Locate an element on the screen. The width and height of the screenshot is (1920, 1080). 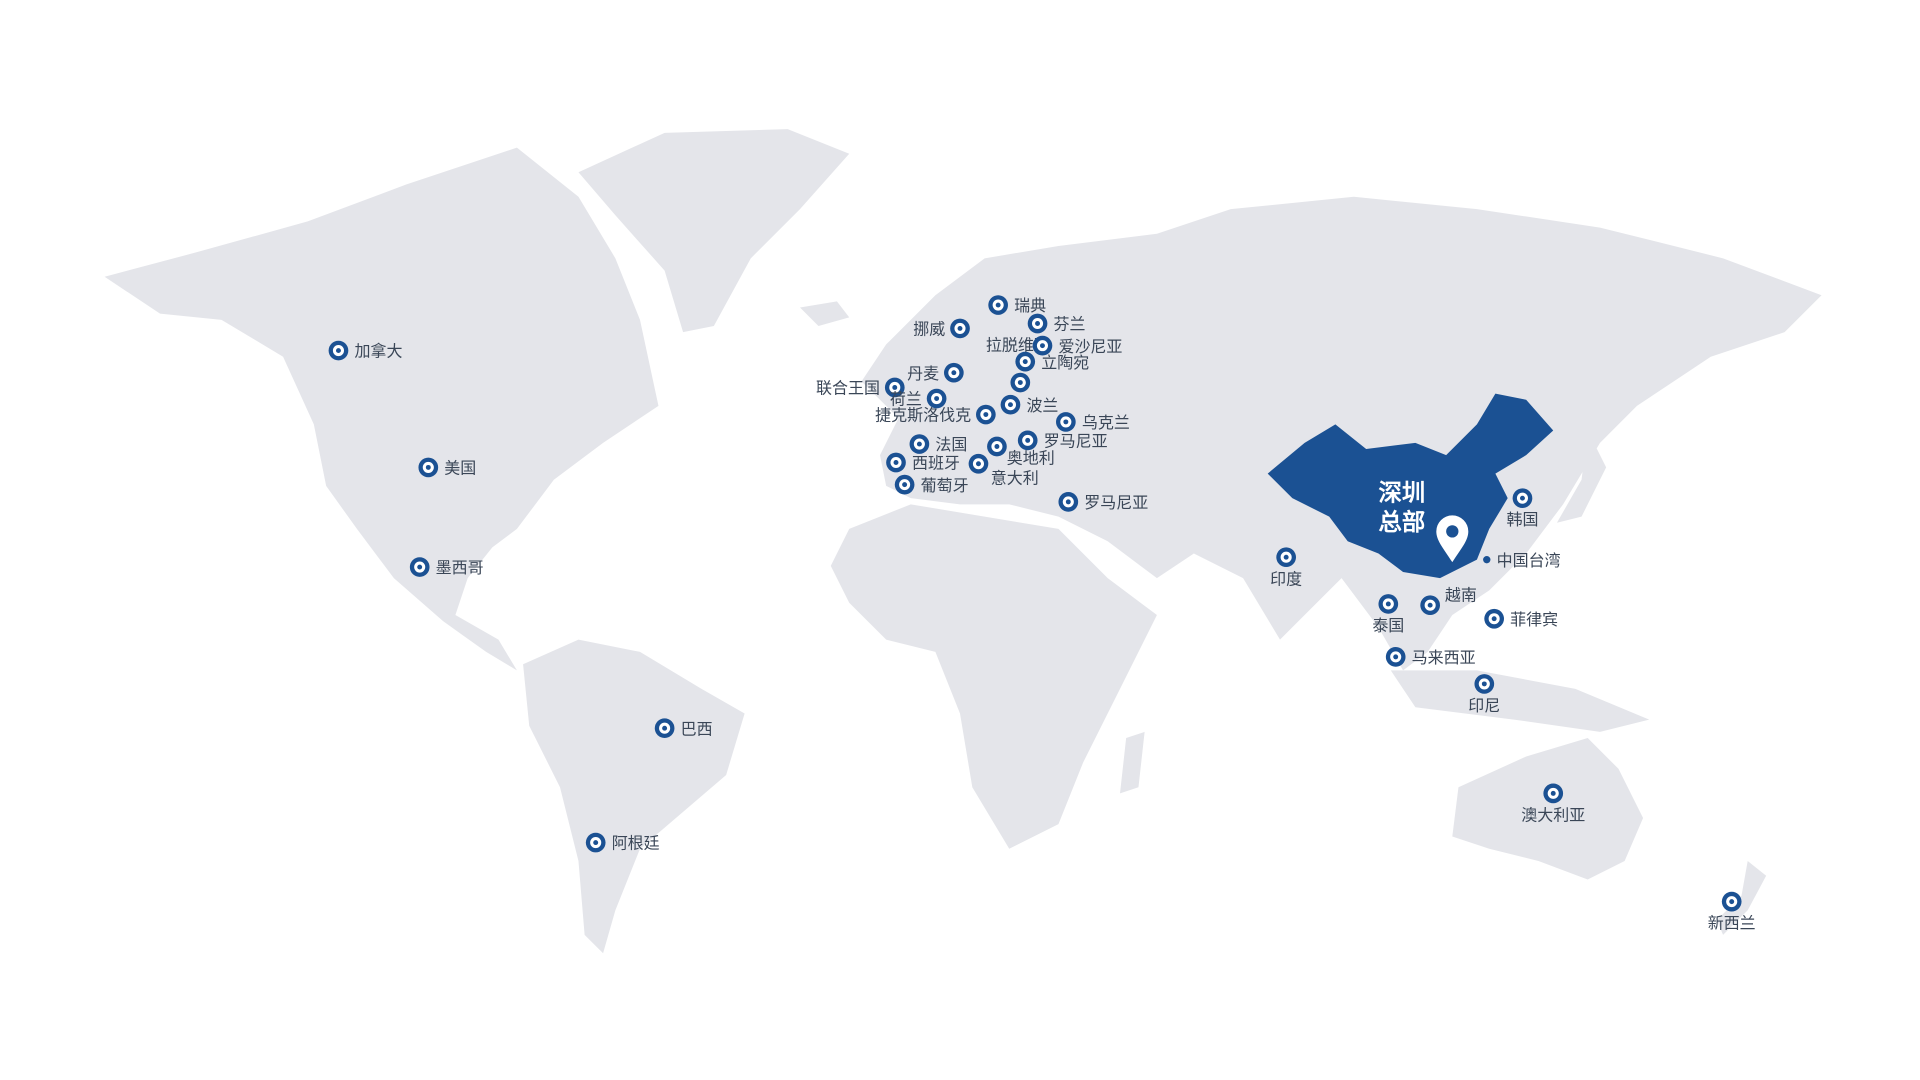
marker-label: 立陶宛 is located at coordinates (1065, 362).